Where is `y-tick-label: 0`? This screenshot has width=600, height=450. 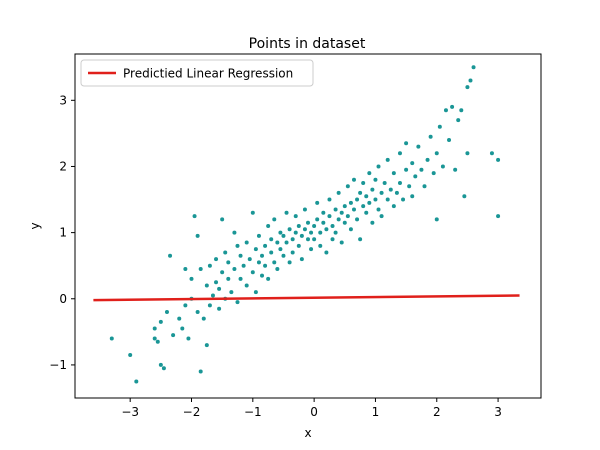 y-tick-label: 0 is located at coordinates (63, 299).